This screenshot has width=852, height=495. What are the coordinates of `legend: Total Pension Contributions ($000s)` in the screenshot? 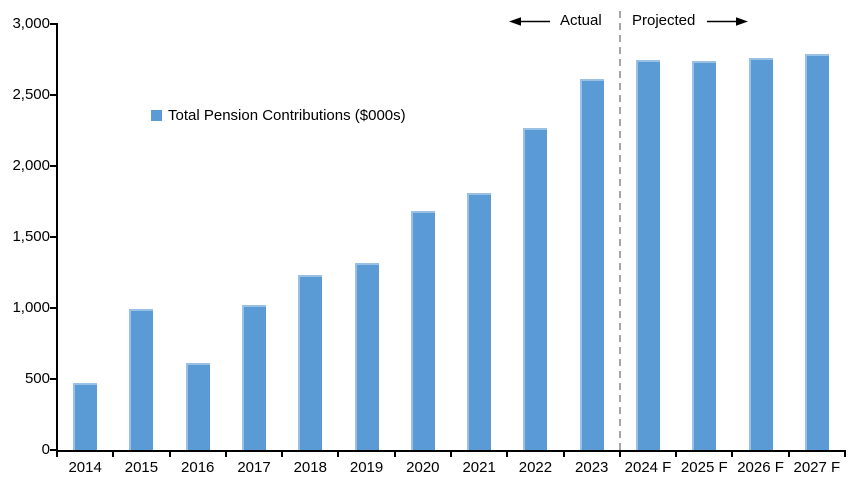 It's located at (278, 115).